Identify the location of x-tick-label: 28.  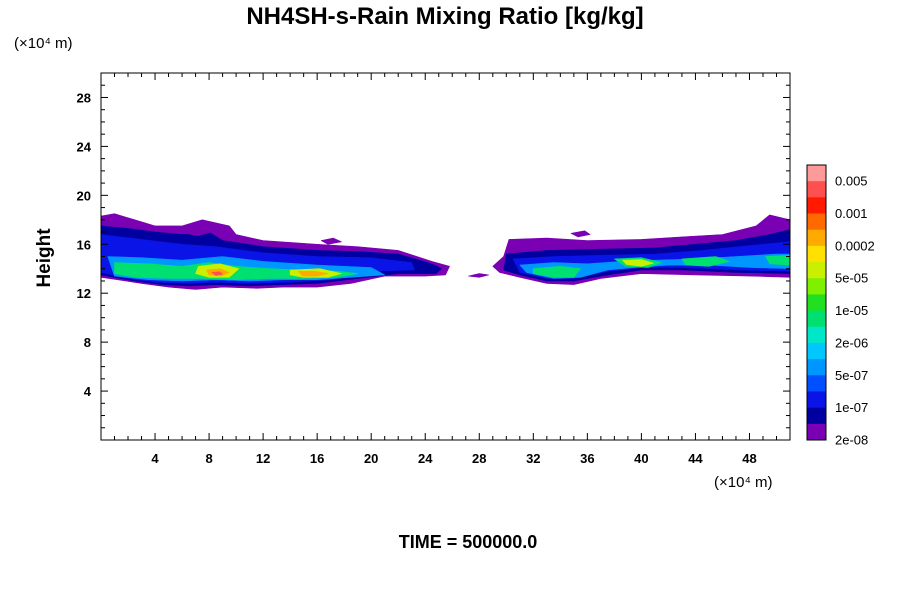
(479, 458).